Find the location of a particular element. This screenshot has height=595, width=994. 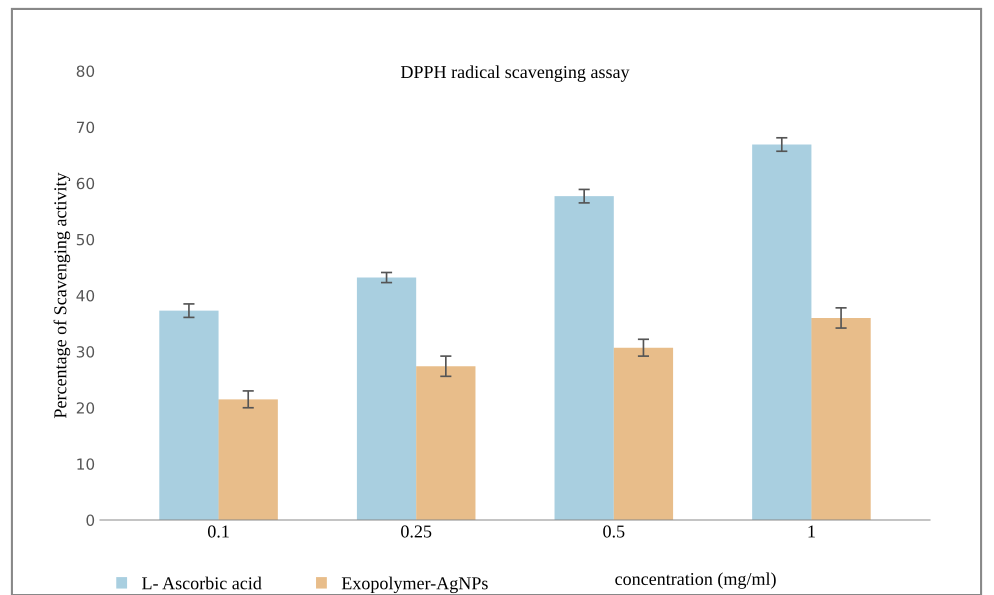

x-tick-label: 0.25 is located at coordinates (416, 531).